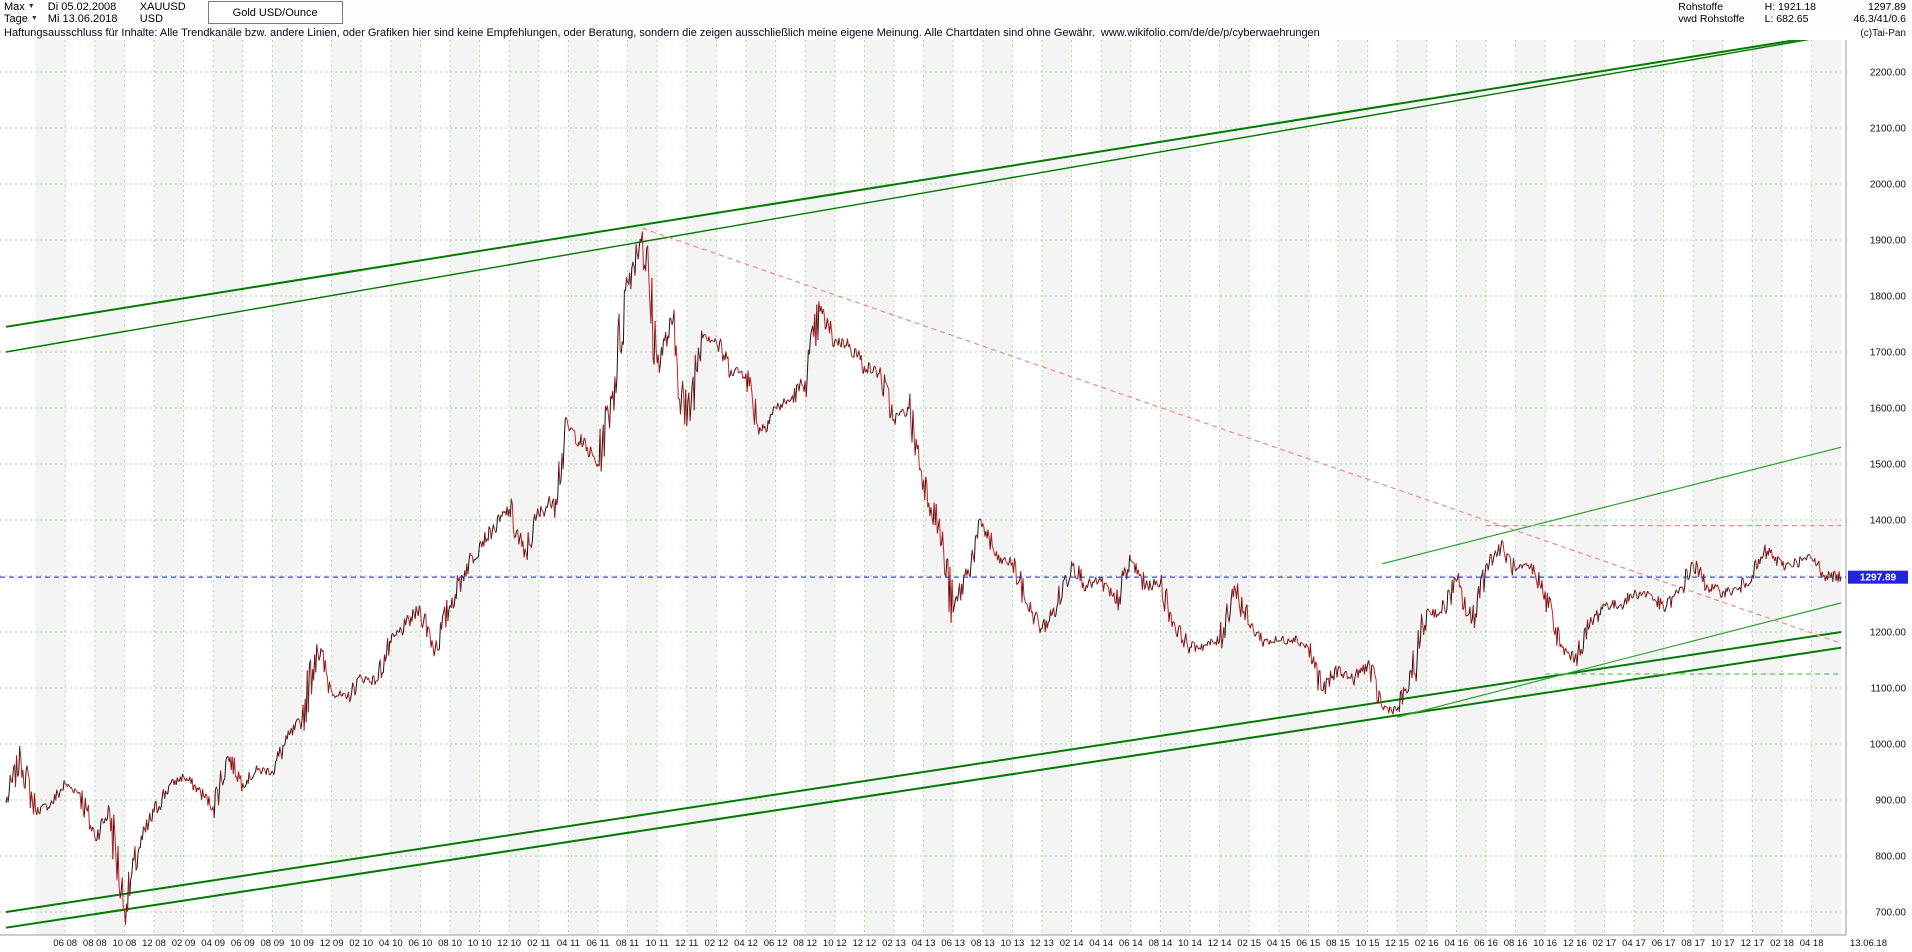  Describe the element at coordinates (1878, 578) in the screenshot. I see `last-price-tag-label: 1297.89` at that location.